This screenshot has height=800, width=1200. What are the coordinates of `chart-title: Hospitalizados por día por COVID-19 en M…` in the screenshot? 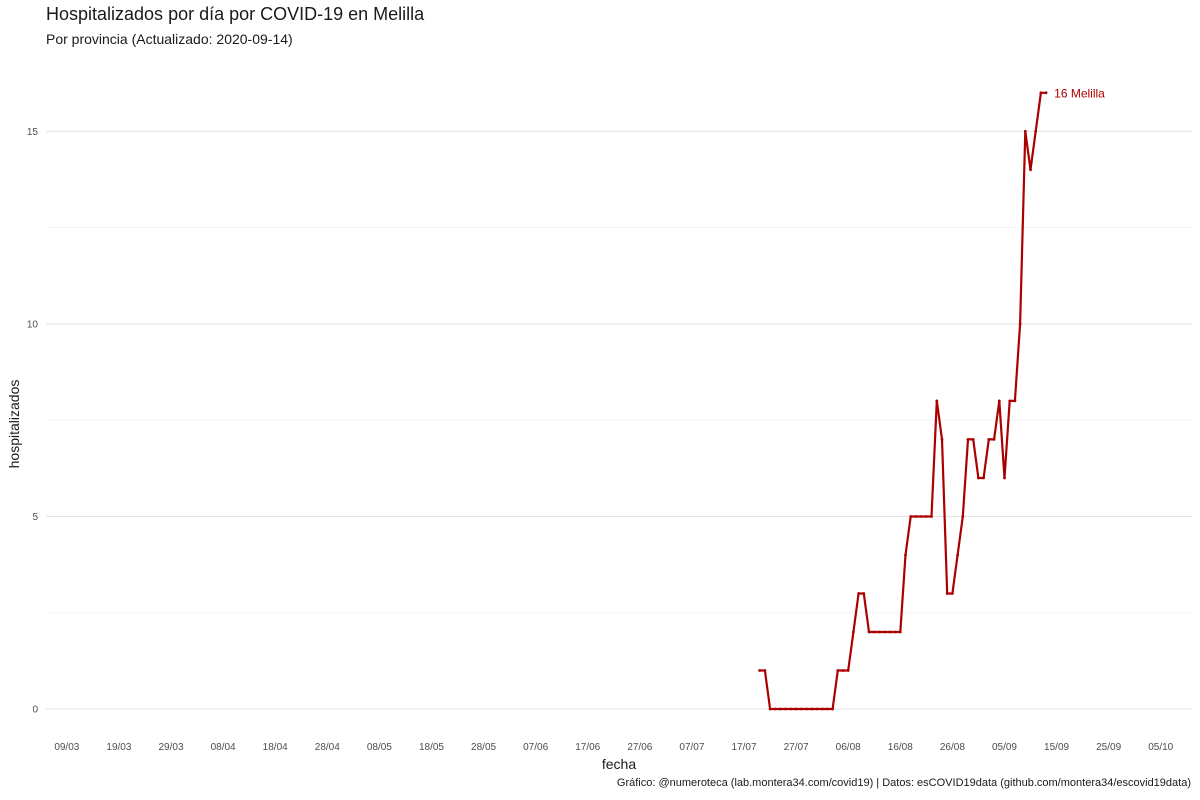 It's located at (235, 14).